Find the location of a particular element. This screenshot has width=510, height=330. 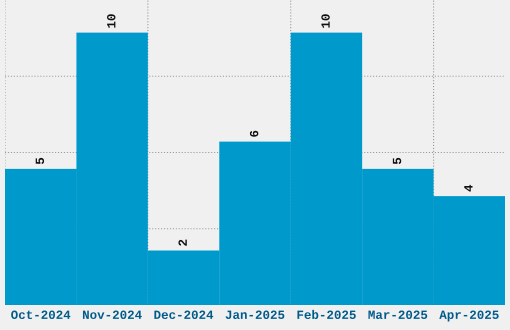

x-tick-label: Oct-2024 is located at coordinates (40, 315).